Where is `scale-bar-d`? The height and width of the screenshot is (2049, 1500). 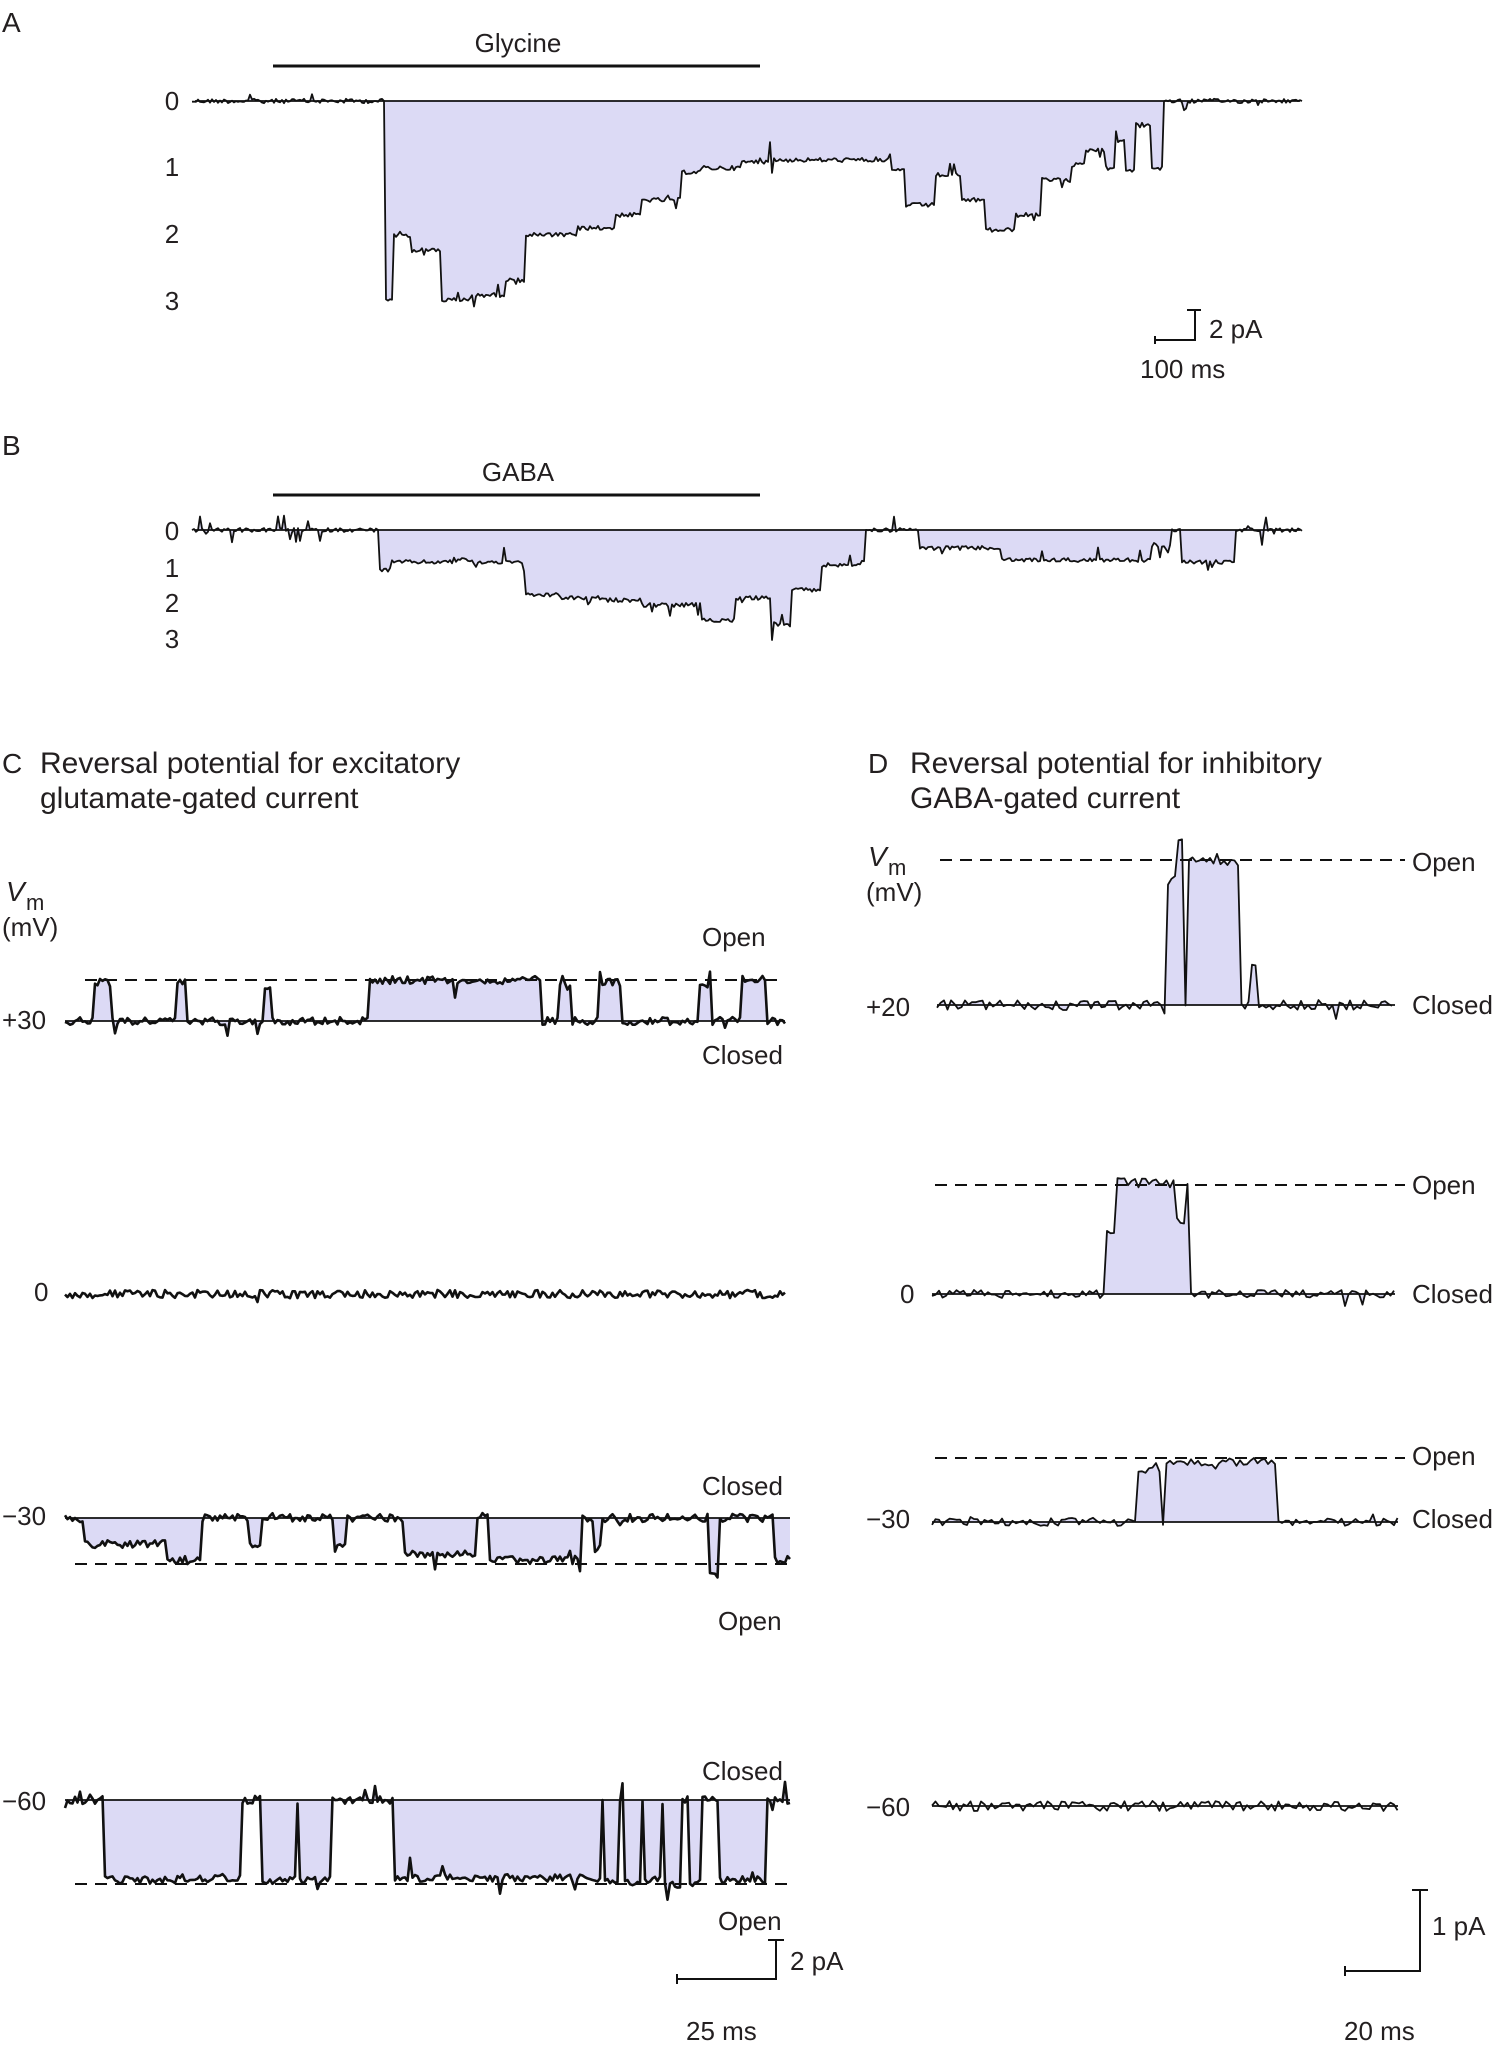 scale-bar-d is located at coordinates (1386, 1932).